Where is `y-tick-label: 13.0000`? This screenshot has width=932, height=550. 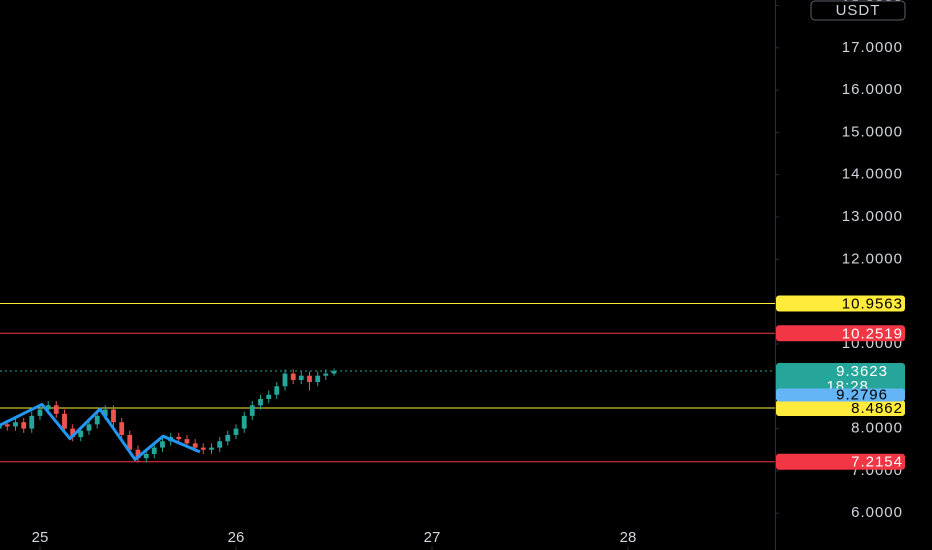 y-tick-label: 13.0000 is located at coordinates (872, 216).